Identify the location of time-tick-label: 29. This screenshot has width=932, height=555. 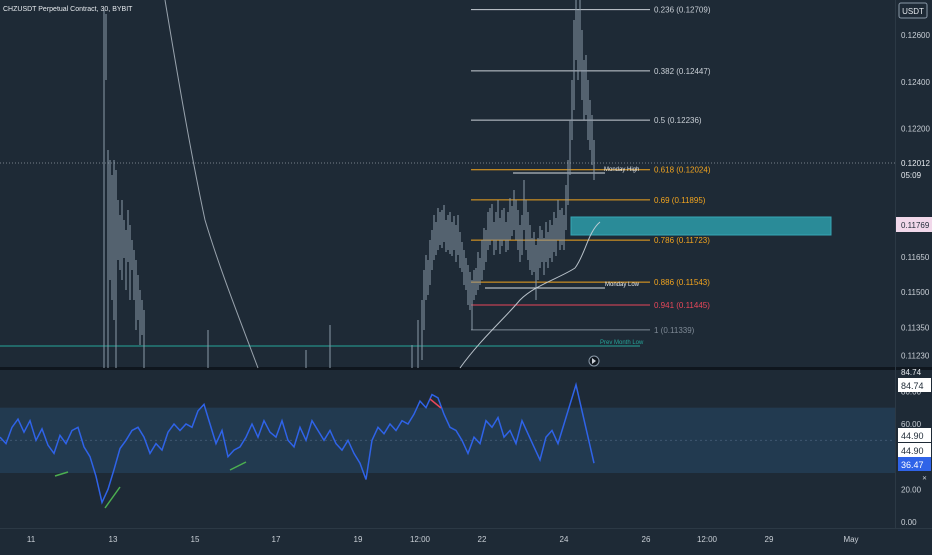
(769, 539).